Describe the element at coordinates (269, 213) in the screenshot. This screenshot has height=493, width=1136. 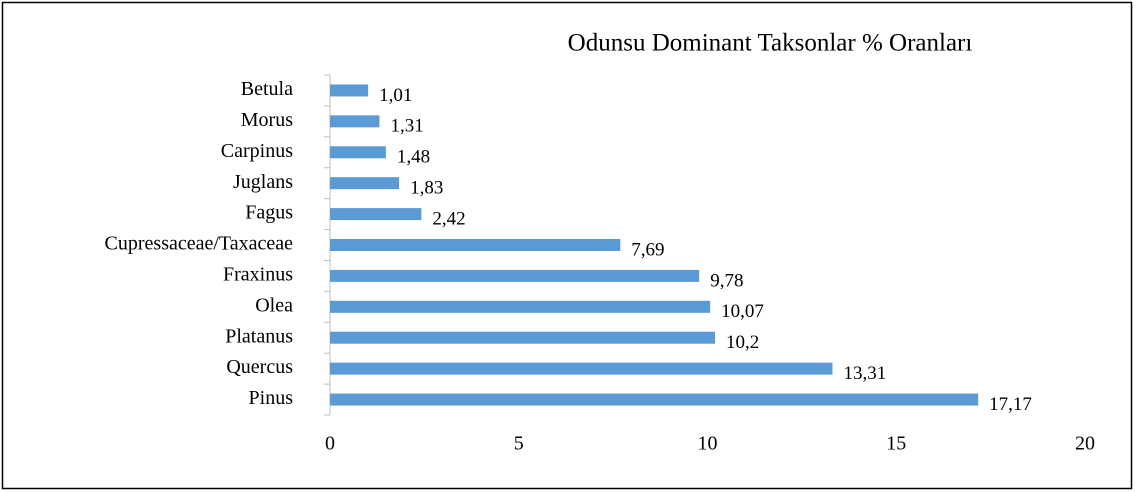
I see `y-tick-label: Fagus` at that location.